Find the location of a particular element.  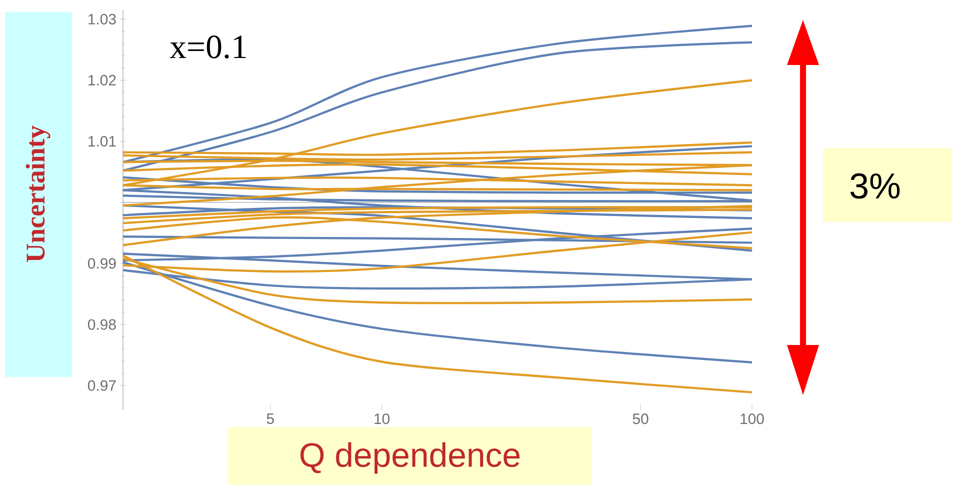

y-tick-label: 0.98 is located at coordinates (102, 324).